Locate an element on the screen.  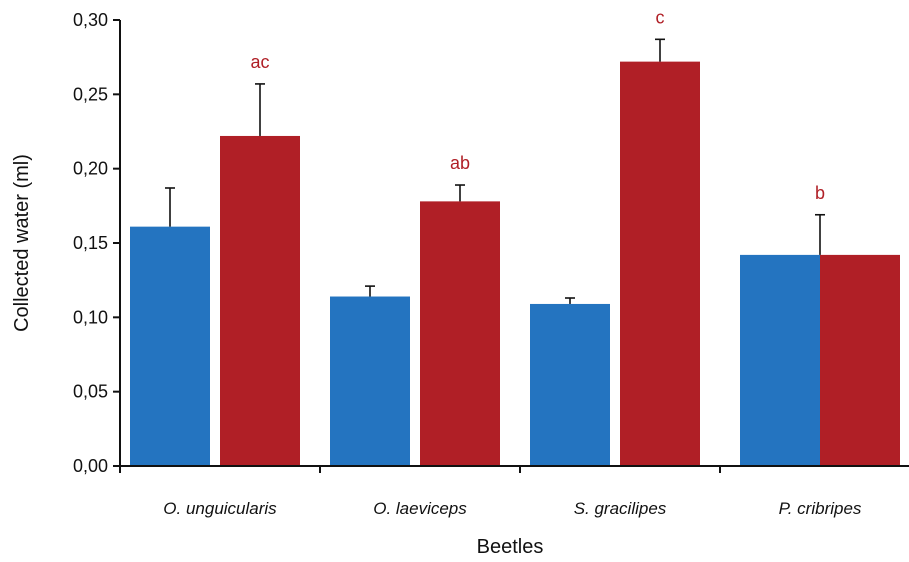
significance-label: ac is located at coordinates (259, 62).